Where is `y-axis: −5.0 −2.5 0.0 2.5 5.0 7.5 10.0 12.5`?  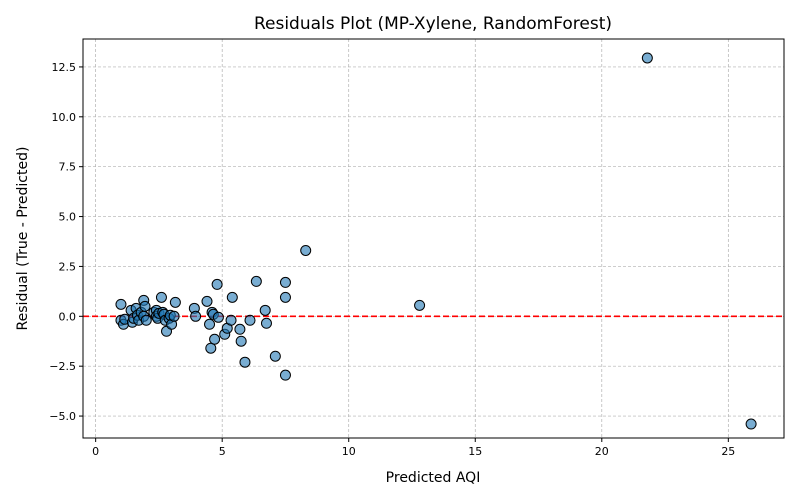 y-axis: −5.0 −2.5 0.0 2.5 5.0 7.5 10.0 12.5 is located at coordinates (66, 242).